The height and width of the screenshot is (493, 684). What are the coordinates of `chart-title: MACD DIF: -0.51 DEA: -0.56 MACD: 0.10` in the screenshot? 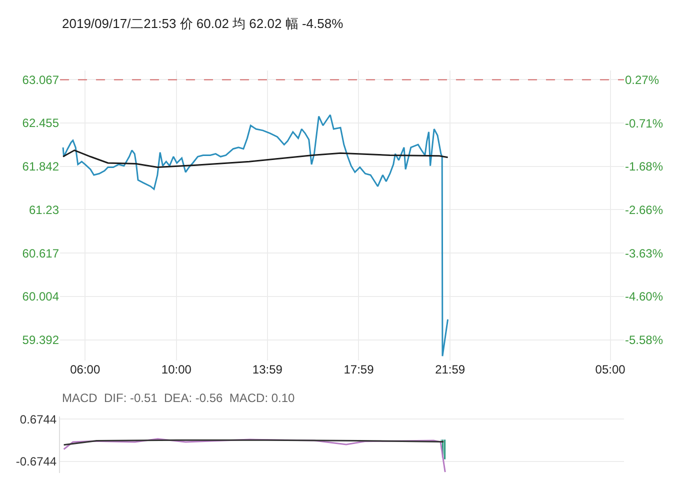 It's located at (179, 398).